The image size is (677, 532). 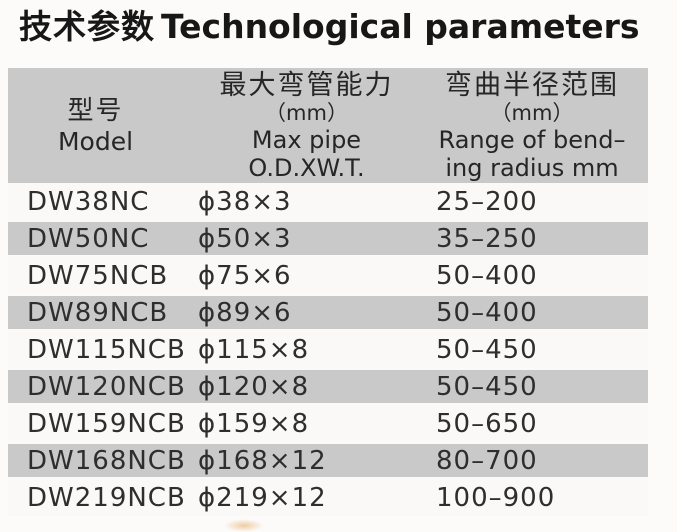 I want to click on table-row: DW159NCB ϕ159×8 50–650, so click(x=328, y=423).